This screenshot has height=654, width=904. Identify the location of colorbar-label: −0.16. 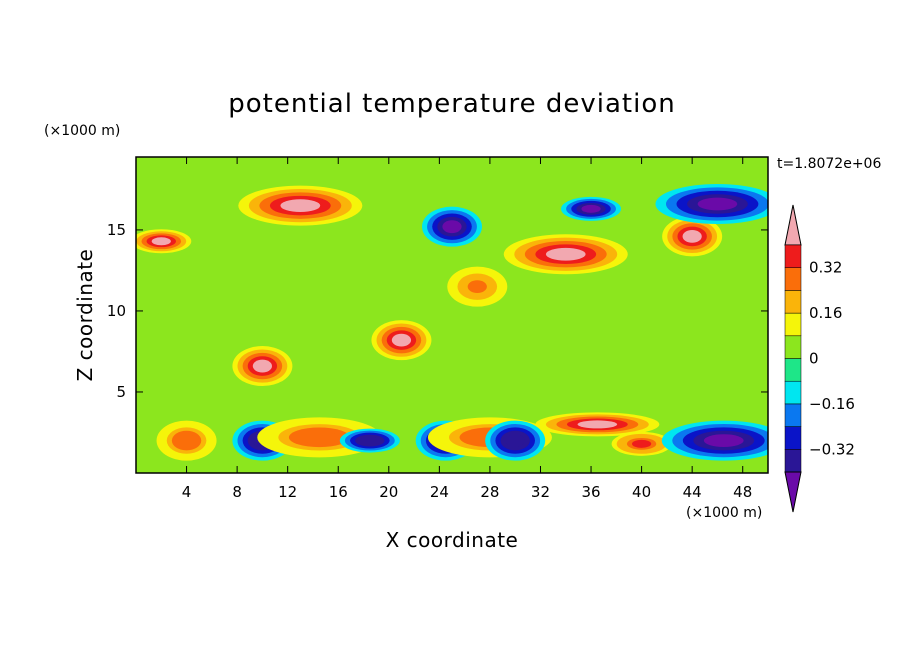
(832, 404).